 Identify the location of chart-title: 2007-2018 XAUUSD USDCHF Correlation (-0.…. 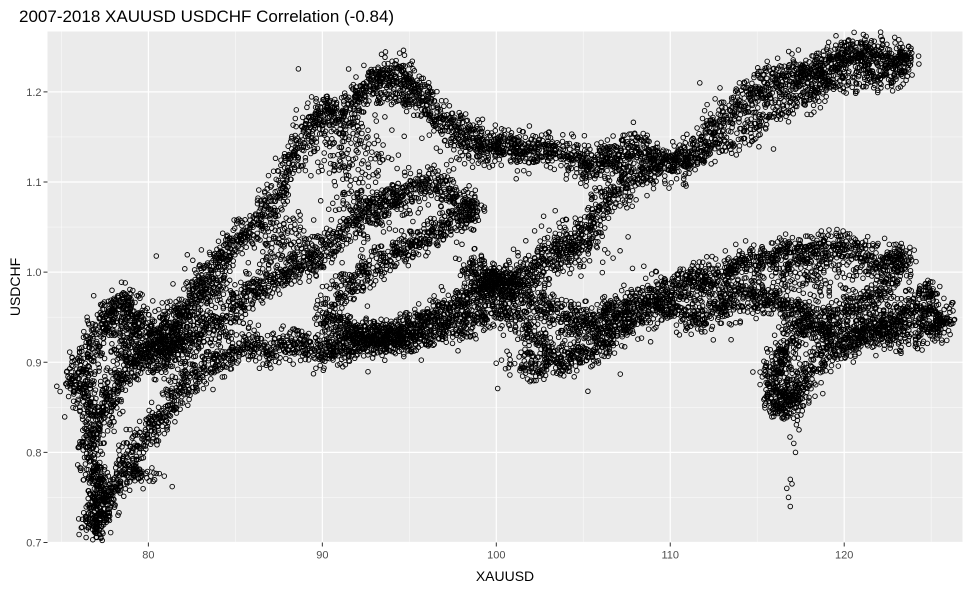
(206, 16).